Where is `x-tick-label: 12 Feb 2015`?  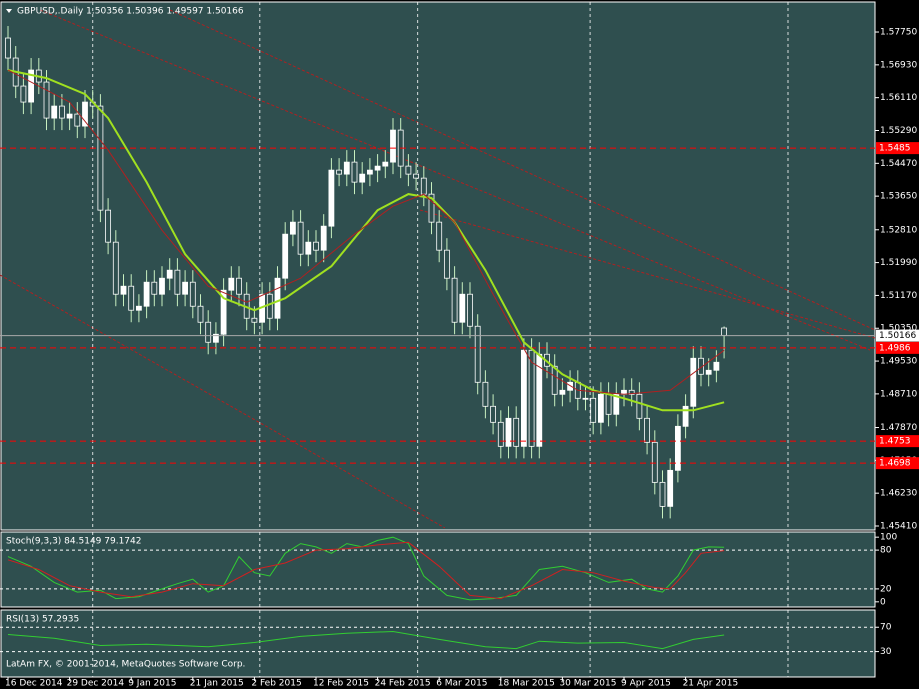
x-tick-label: 12 Feb 2015 is located at coordinates (341, 684).